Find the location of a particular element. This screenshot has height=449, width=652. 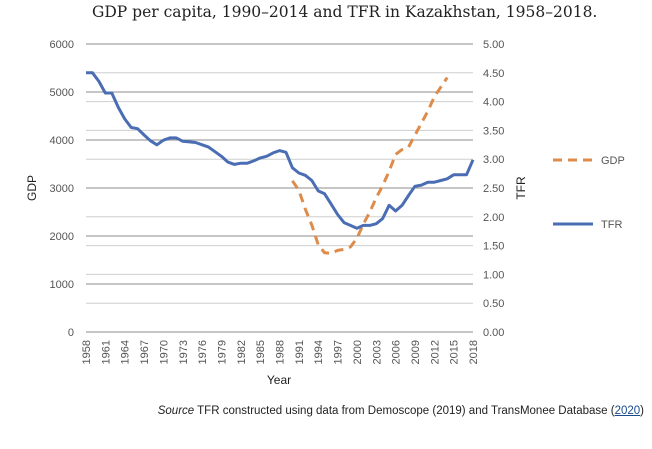

y2-tick-label: 0.00 is located at coordinates (493, 333).